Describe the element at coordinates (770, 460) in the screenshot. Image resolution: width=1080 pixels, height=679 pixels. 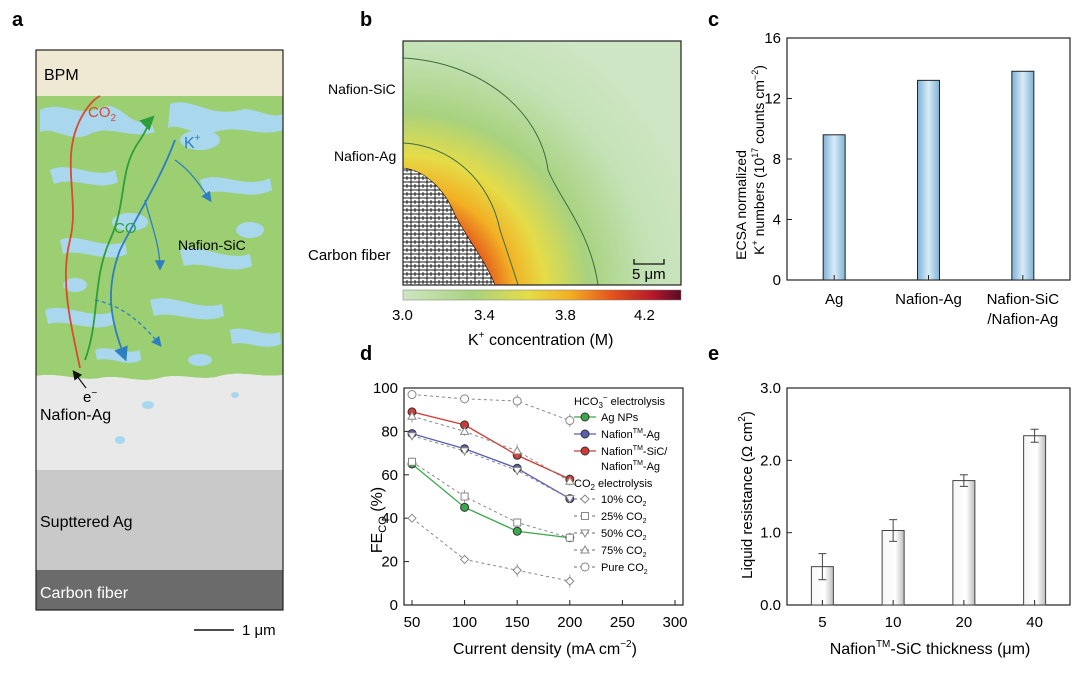
I see `chart-e-ytick-label: 2.0` at that location.